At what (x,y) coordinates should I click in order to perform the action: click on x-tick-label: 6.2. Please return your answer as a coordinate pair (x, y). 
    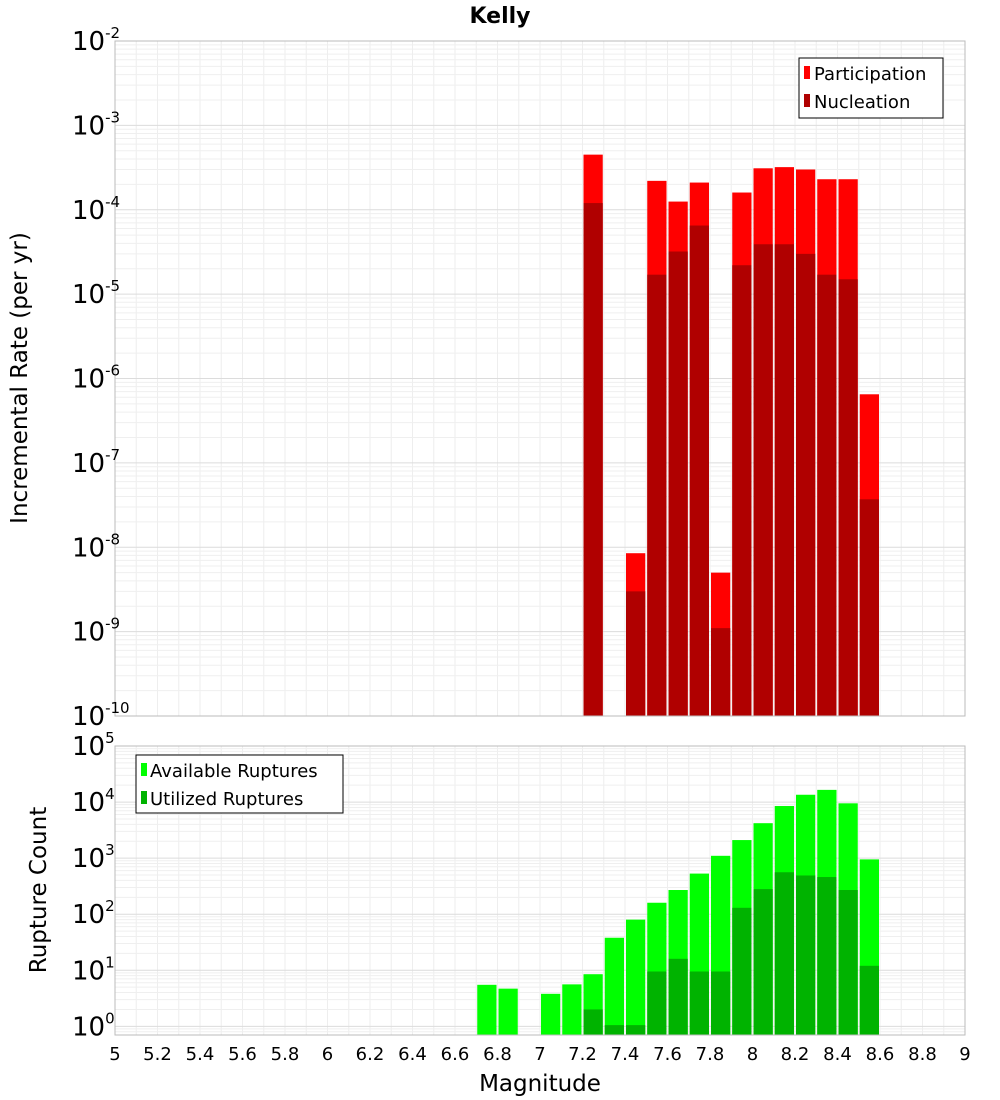
    Looking at the image, I should click on (370, 1054).